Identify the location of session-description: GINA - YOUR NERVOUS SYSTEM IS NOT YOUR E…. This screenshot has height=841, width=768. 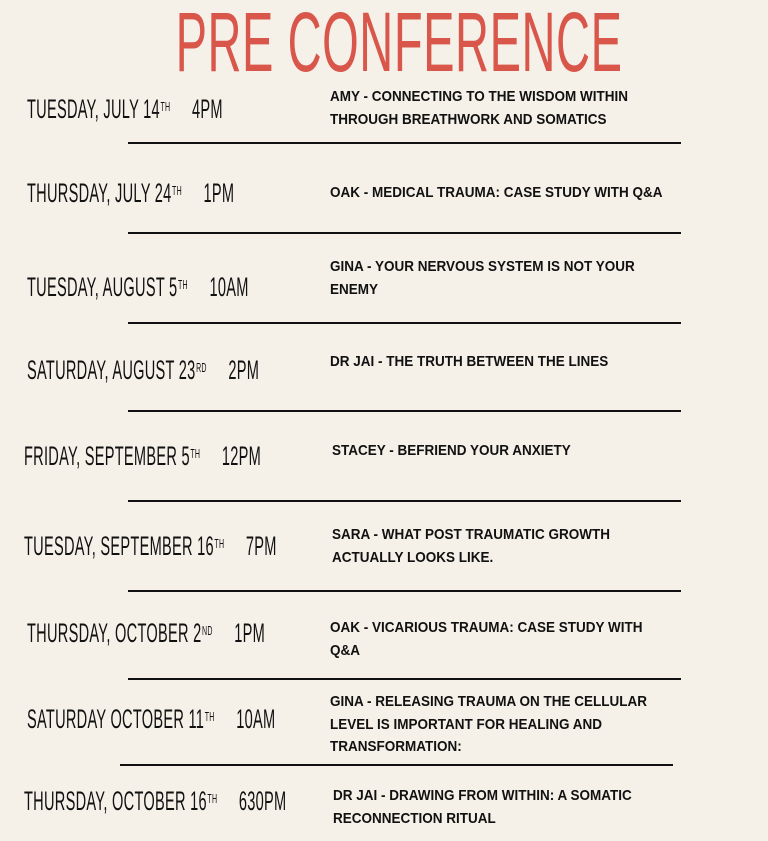
(482, 278).